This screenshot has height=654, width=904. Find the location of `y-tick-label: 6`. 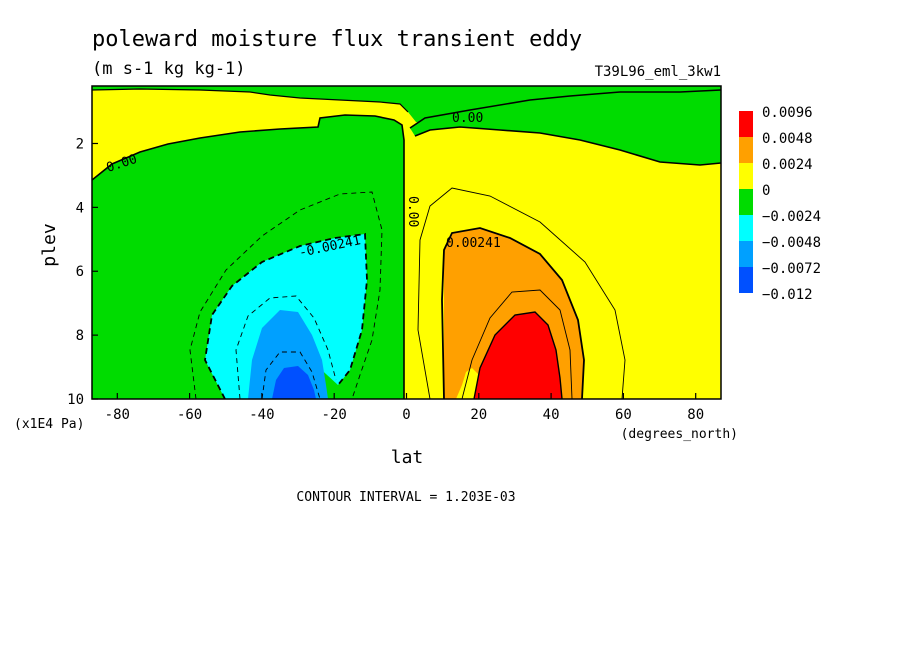

y-tick-label: 6 is located at coordinates (80, 272).